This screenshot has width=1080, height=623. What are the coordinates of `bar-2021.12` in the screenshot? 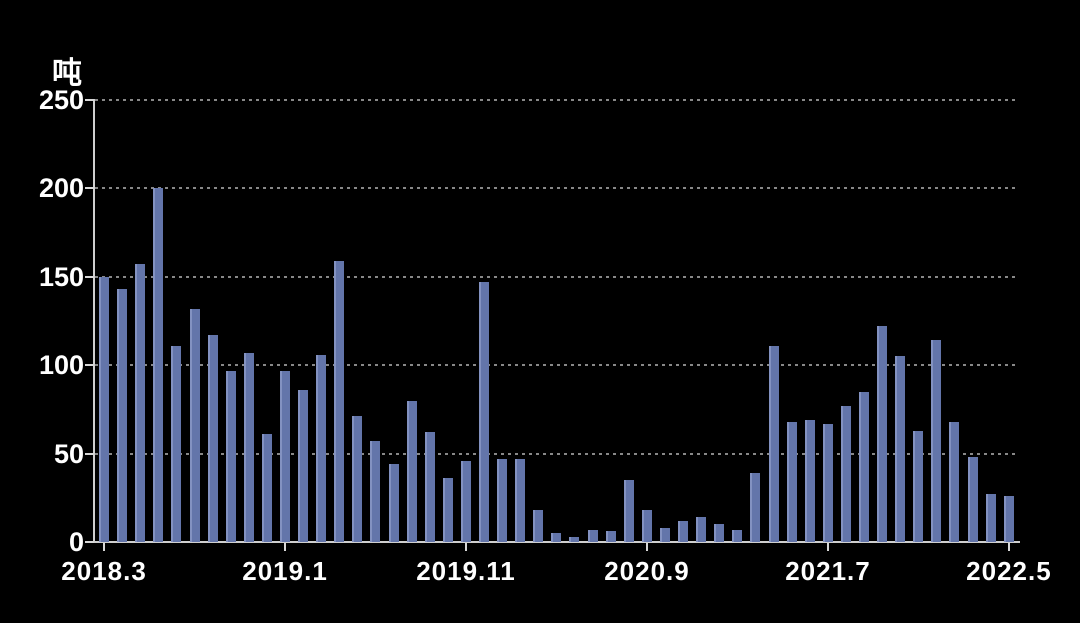 It's located at (918, 486).